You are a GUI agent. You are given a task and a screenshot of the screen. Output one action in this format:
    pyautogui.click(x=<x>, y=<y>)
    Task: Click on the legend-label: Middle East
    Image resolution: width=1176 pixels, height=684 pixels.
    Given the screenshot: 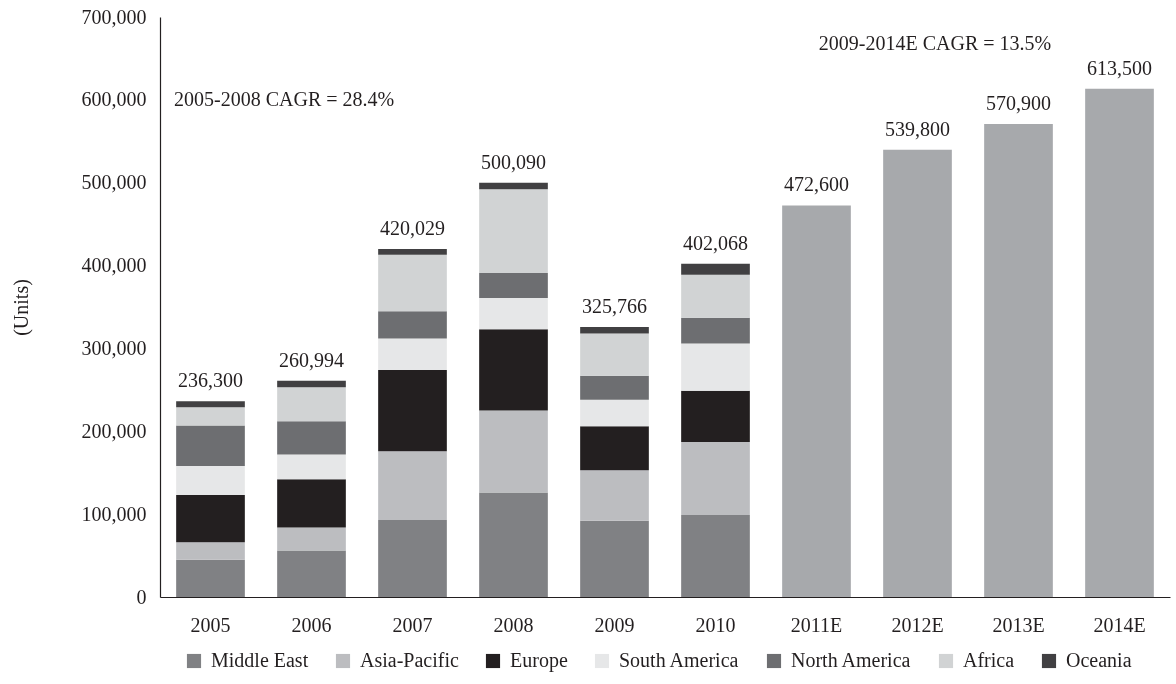 What is the action you would take?
    pyautogui.click(x=260, y=660)
    